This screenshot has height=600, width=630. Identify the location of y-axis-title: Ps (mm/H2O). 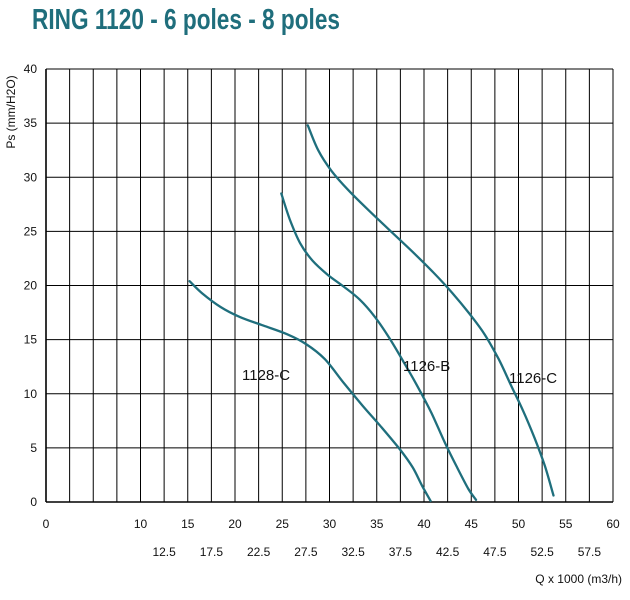
(11, 111).